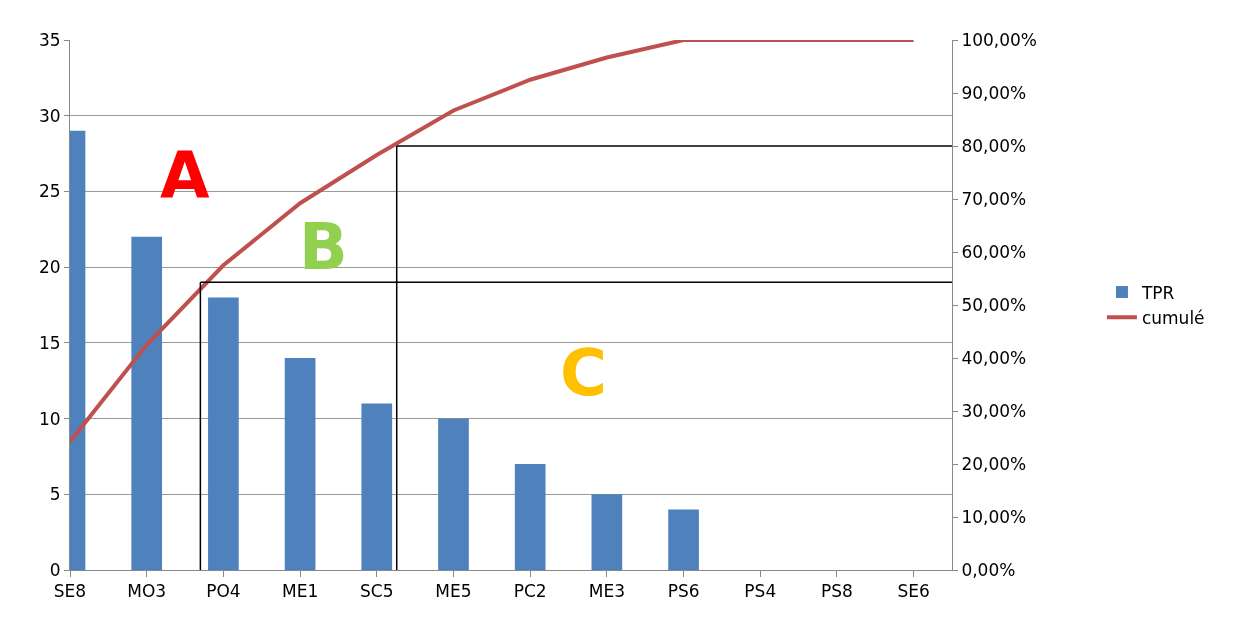 This screenshot has width=1252, height=630. What do you see at coordinates (994, 357) in the screenshot?
I see `y2-tick-label: 40,00%` at bounding box center [994, 357].